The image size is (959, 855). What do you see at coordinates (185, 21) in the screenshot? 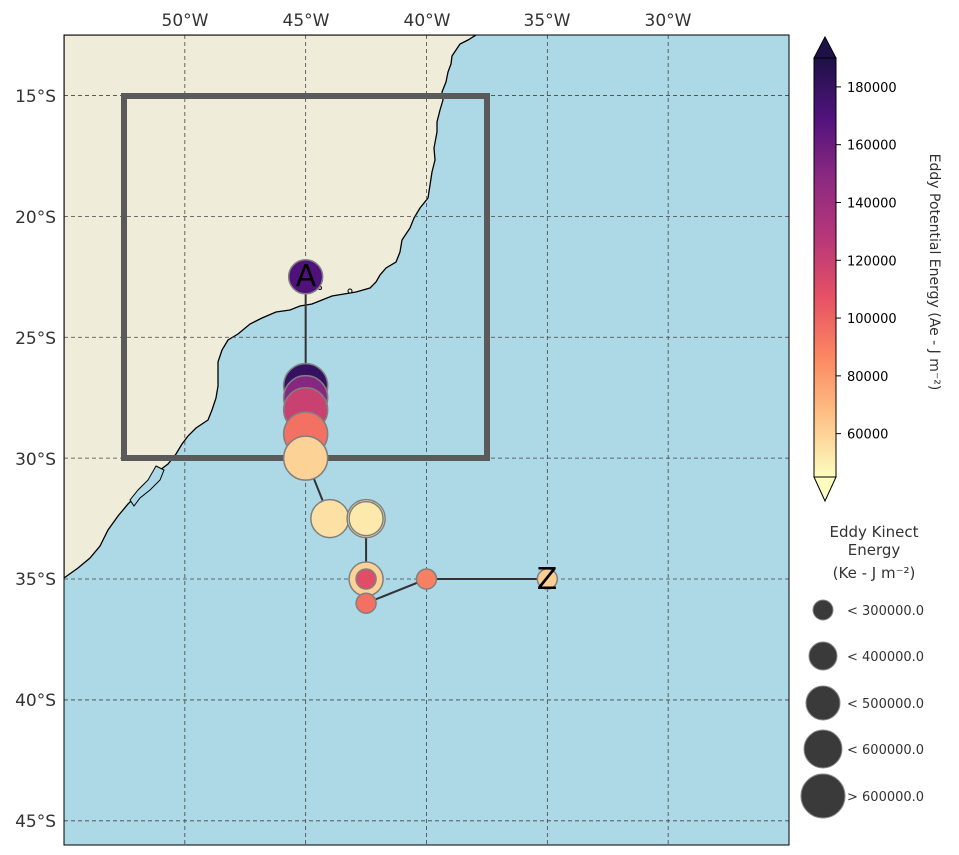
I see `lon-tick: 50°W` at bounding box center [185, 21].